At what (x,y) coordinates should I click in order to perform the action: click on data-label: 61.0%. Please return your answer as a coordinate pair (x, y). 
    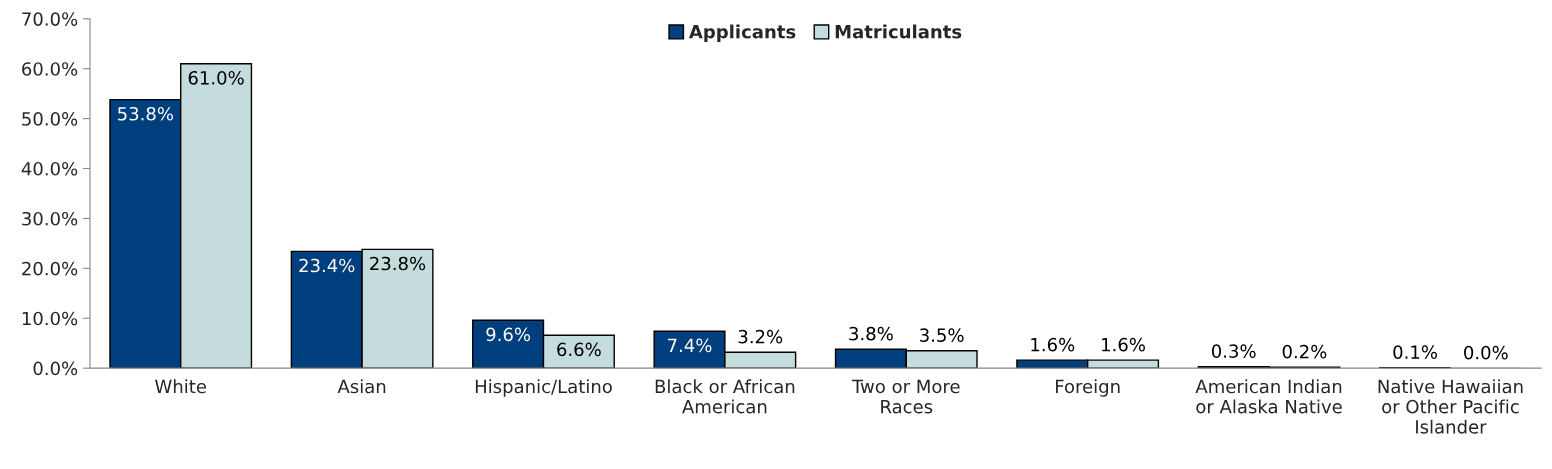
    Looking at the image, I should click on (216, 77).